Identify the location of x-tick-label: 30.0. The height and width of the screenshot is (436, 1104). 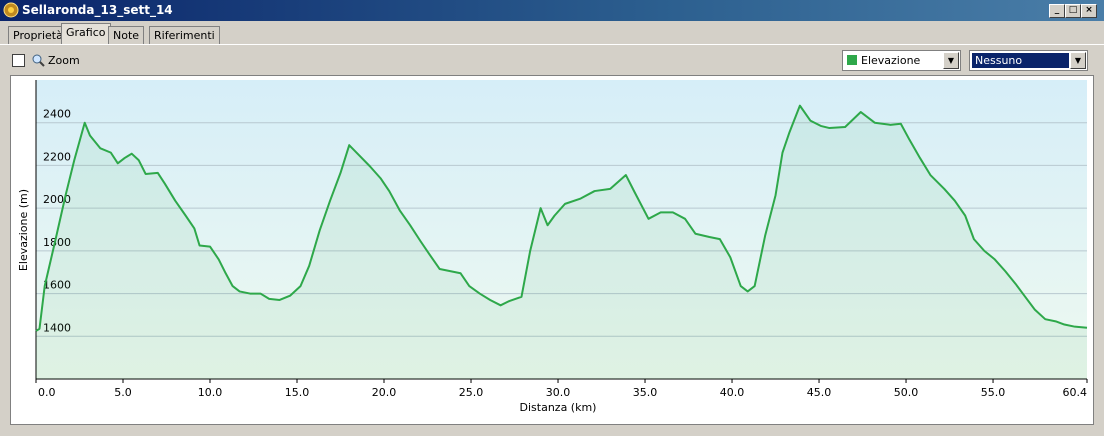
(558, 392).